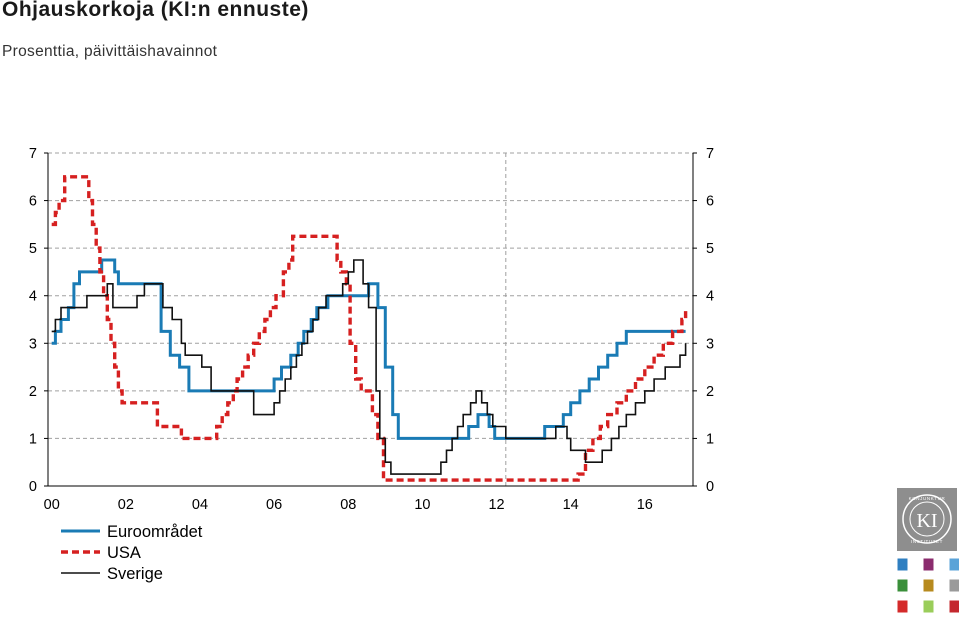  I want to click on y-tick-right-7: 7, so click(710, 154).